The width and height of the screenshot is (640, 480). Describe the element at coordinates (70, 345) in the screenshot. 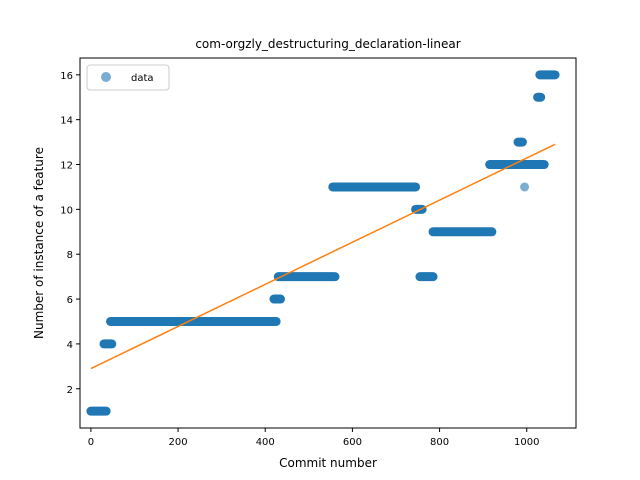

I see `y-tick-label: 4` at that location.